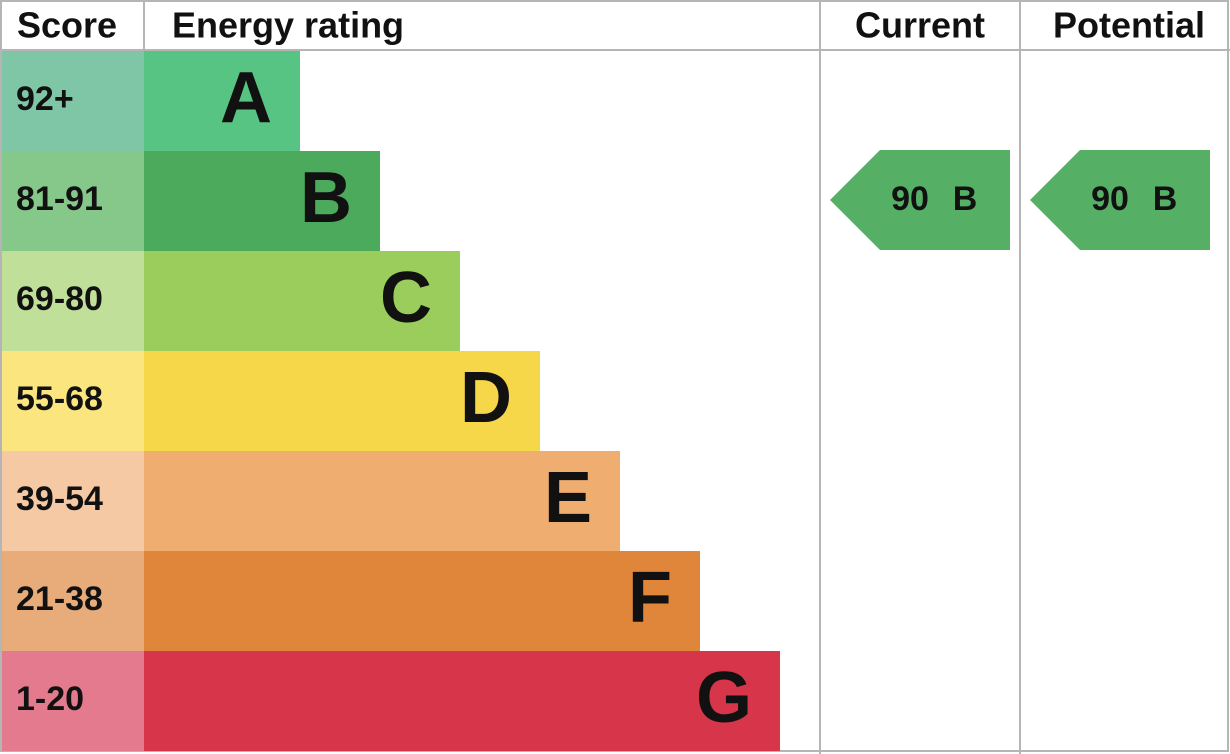  What do you see at coordinates (59, 199) in the screenshot?
I see `score-label: 81-91` at bounding box center [59, 199].